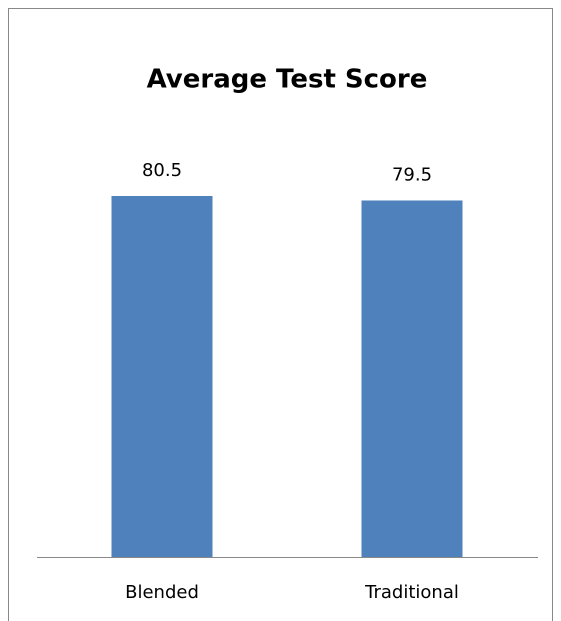  I want to click on data-label: 79.5, so click(412, 174).